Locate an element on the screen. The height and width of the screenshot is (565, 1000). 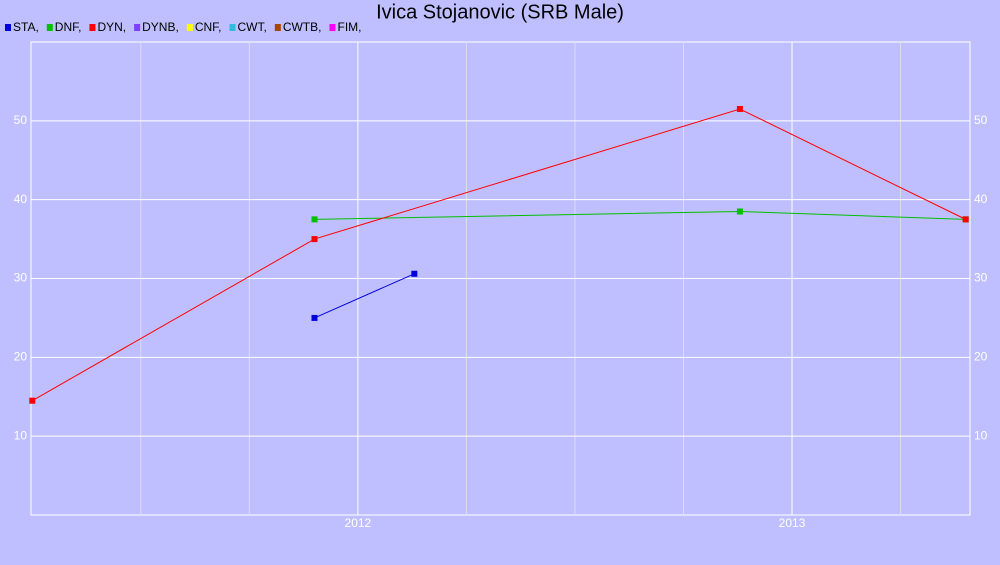
legend-label: DNF, is located at coordinates (68, 27).